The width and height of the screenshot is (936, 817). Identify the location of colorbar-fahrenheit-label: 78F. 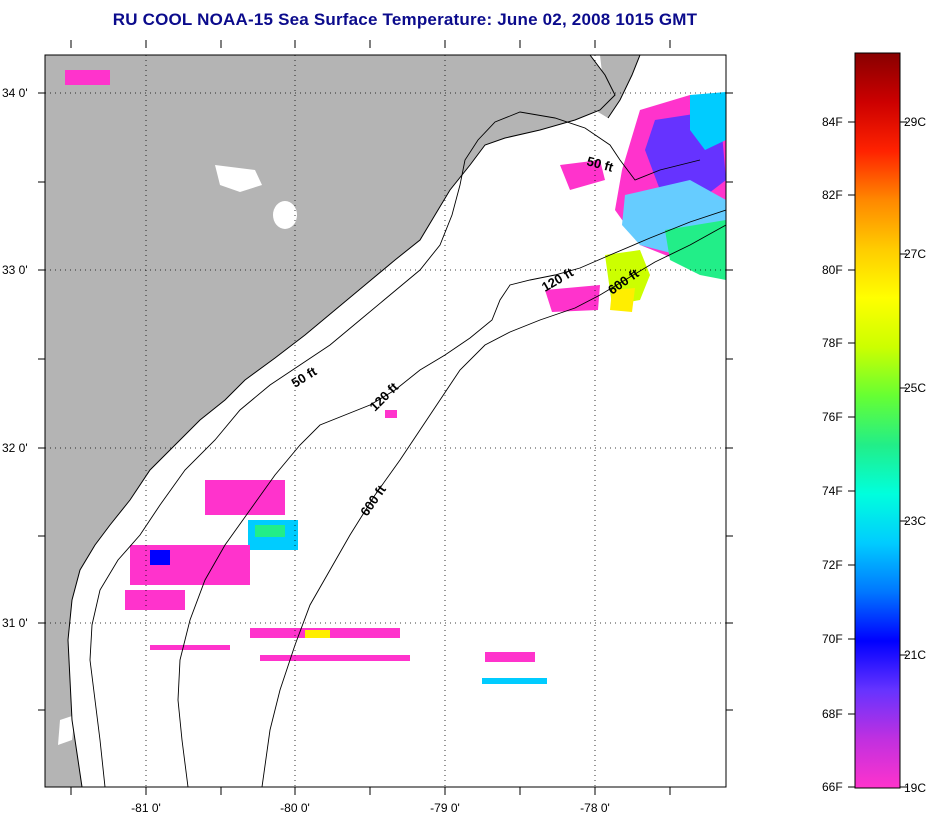
(832, 343).